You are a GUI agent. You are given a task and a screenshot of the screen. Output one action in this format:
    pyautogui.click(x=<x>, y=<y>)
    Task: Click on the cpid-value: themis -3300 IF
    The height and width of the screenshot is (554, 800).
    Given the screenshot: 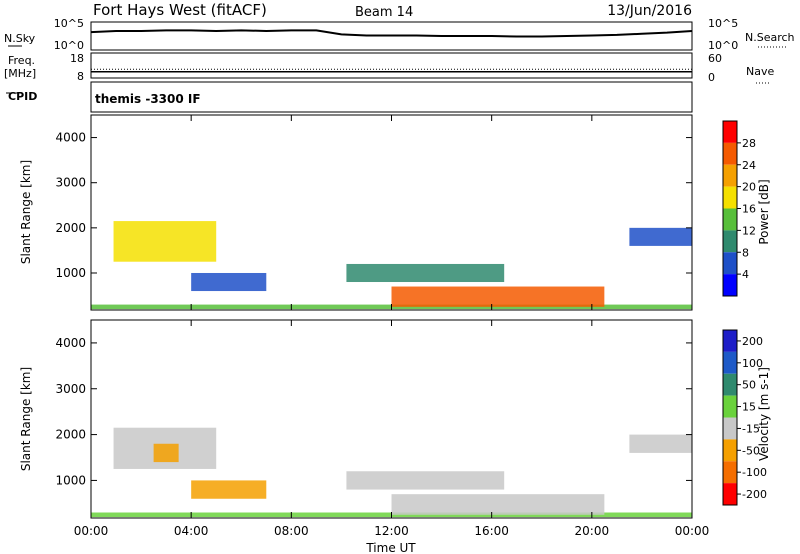 What is the action you would take?
    pyautogui.click(x=148, y=99)
    